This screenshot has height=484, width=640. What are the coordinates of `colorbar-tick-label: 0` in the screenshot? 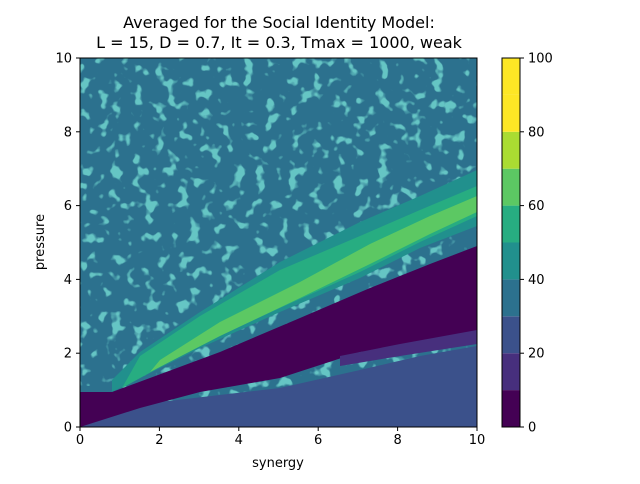 It's located at (532, 428).